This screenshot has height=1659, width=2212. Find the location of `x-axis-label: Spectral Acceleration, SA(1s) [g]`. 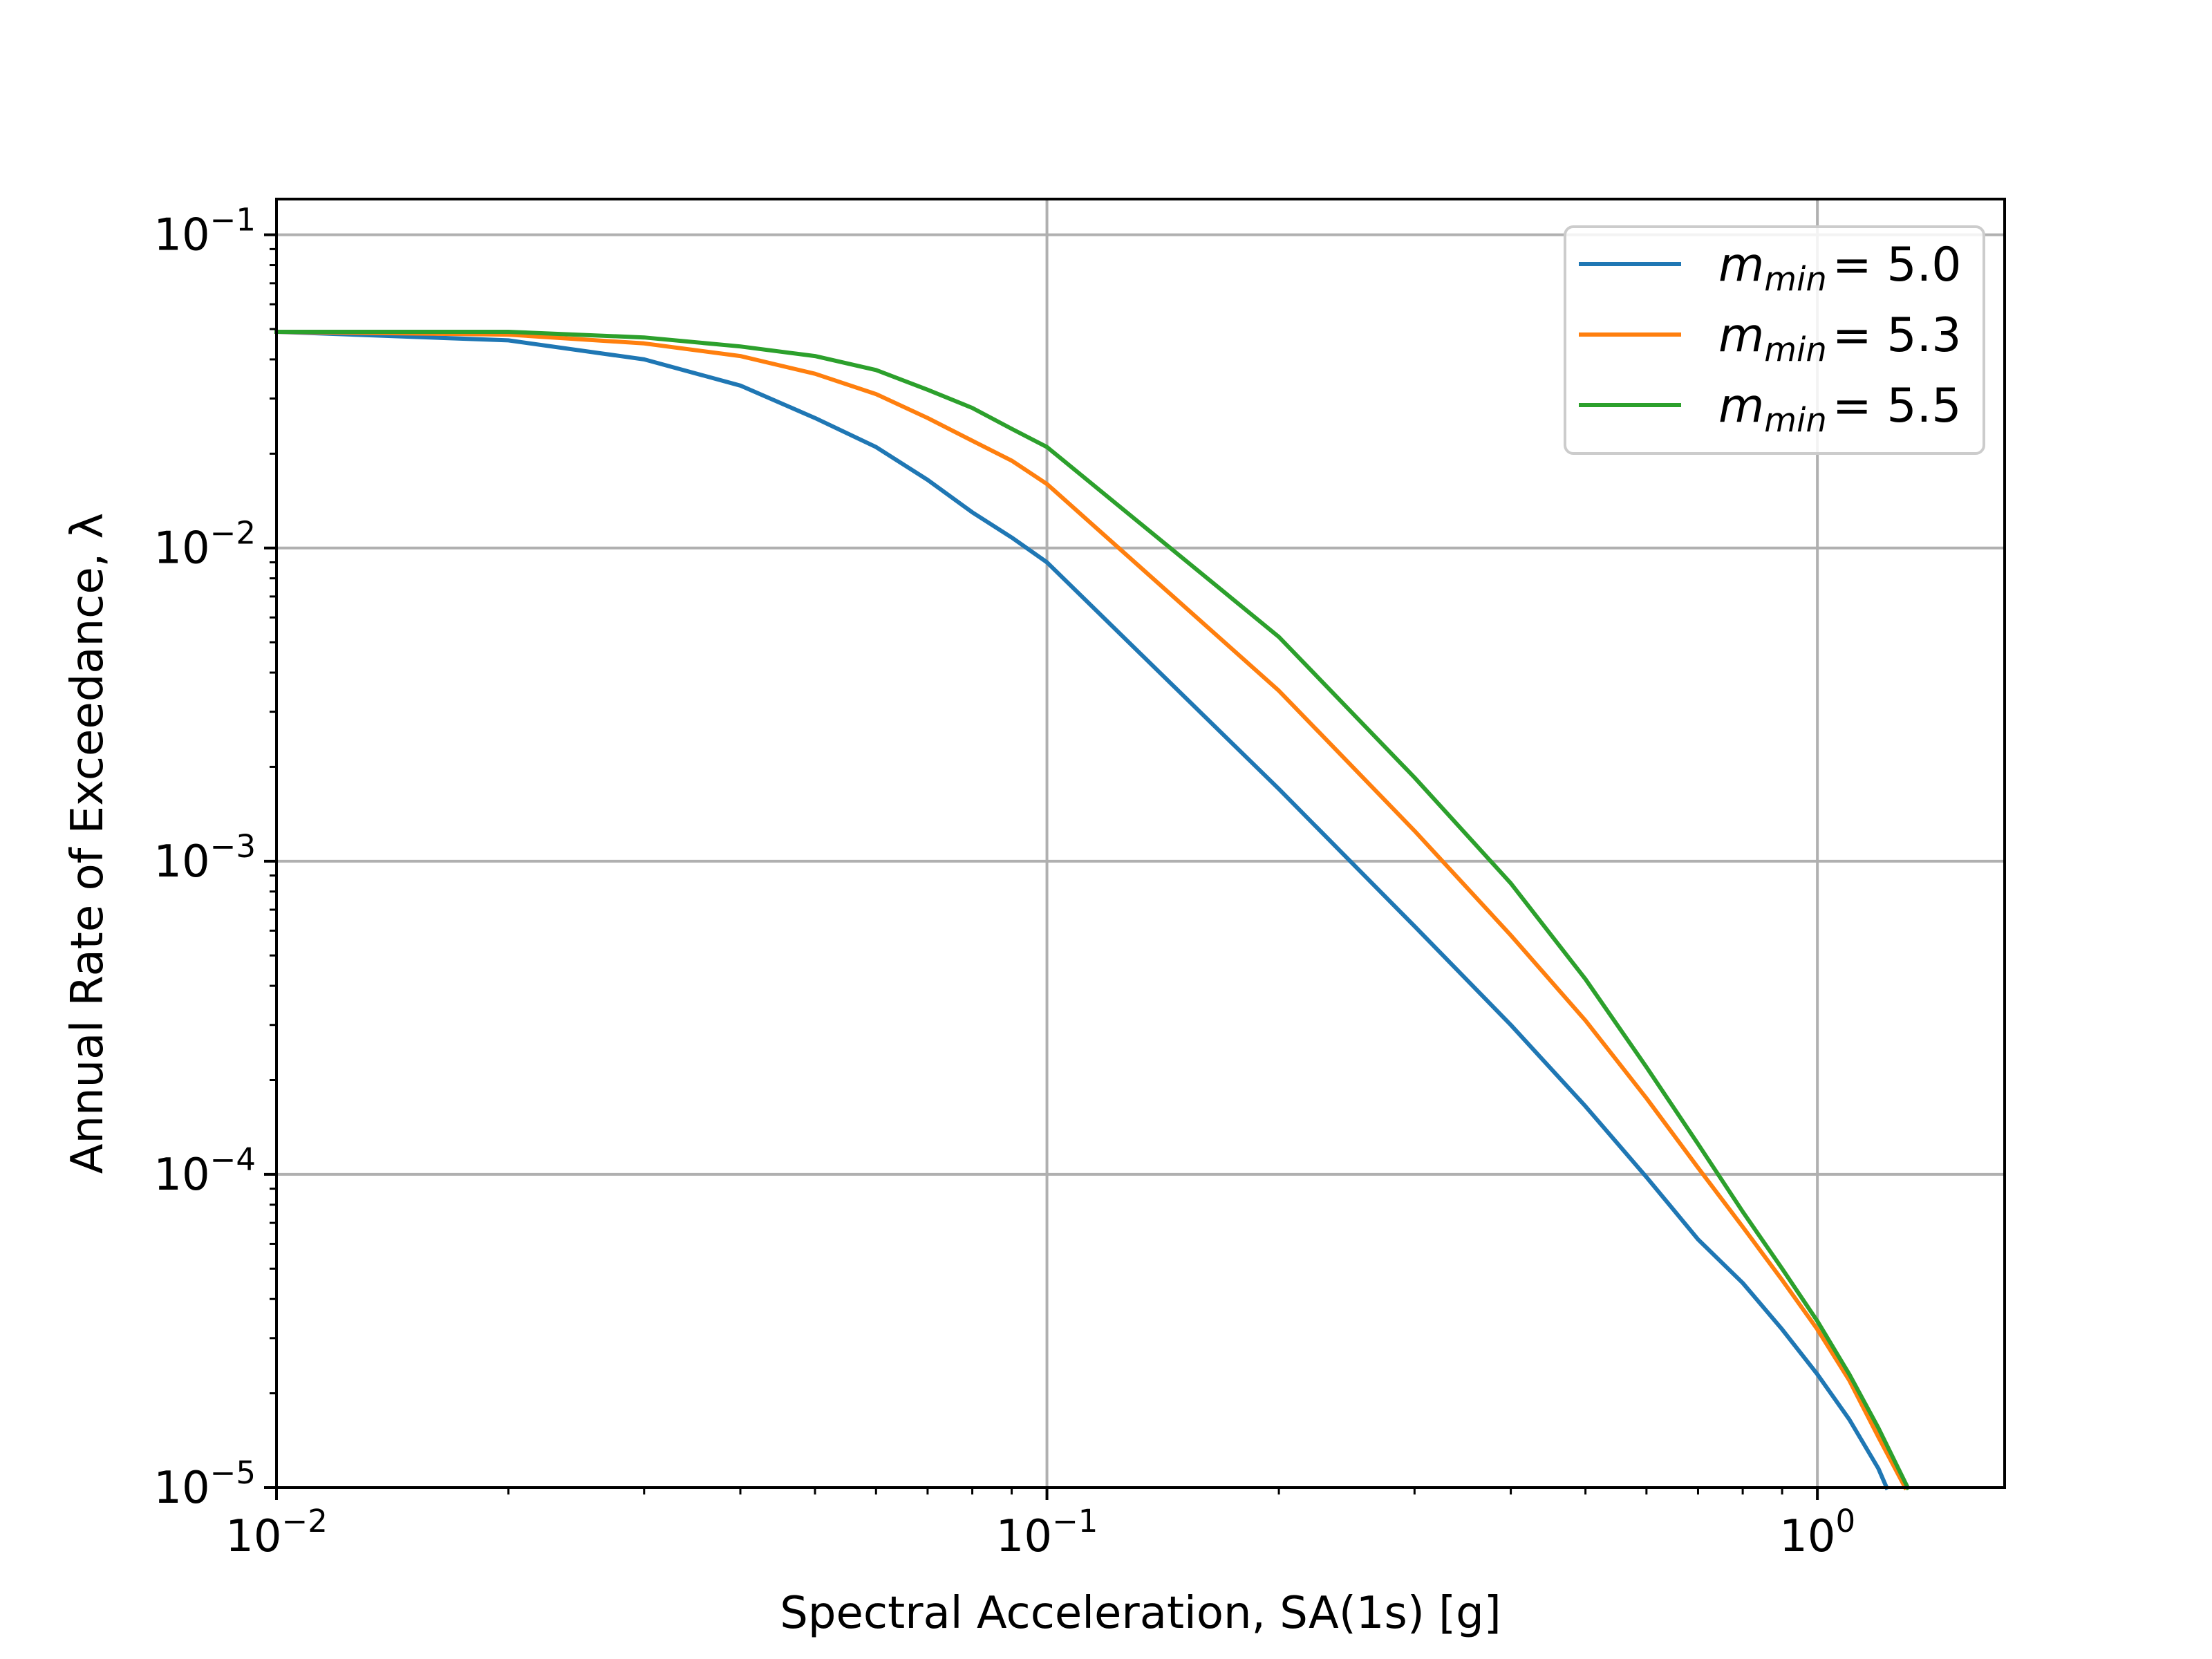

x-axis-label: Spectral Acceleration, SA(1s) [g] is located at coordinates (1140, 1614).